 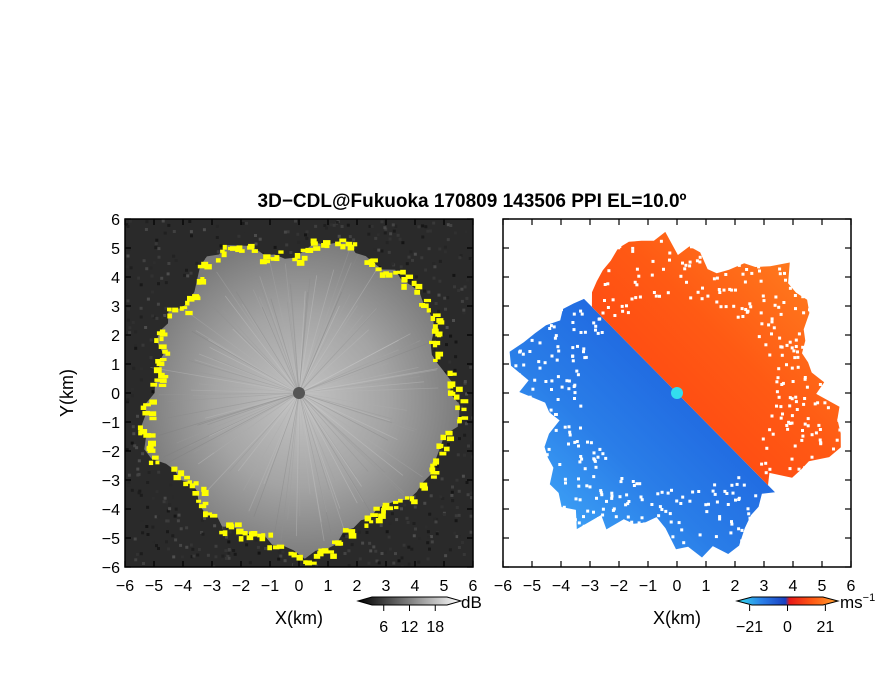 What do you see at coordinates (411, 620) in the screenshot?
I see `colorbar-ticks: 6 12 18` at bounding box center [411, 620].